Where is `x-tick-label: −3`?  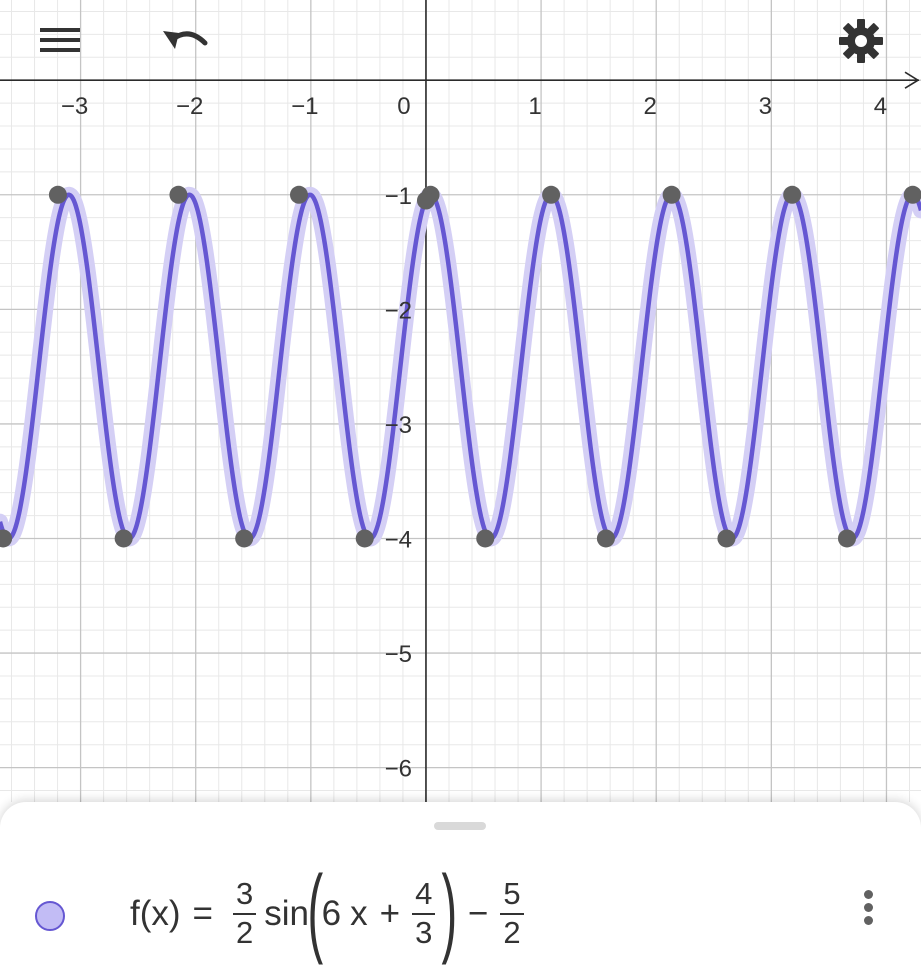
x-tick-label: −3 is located at coordinates (74, 106).